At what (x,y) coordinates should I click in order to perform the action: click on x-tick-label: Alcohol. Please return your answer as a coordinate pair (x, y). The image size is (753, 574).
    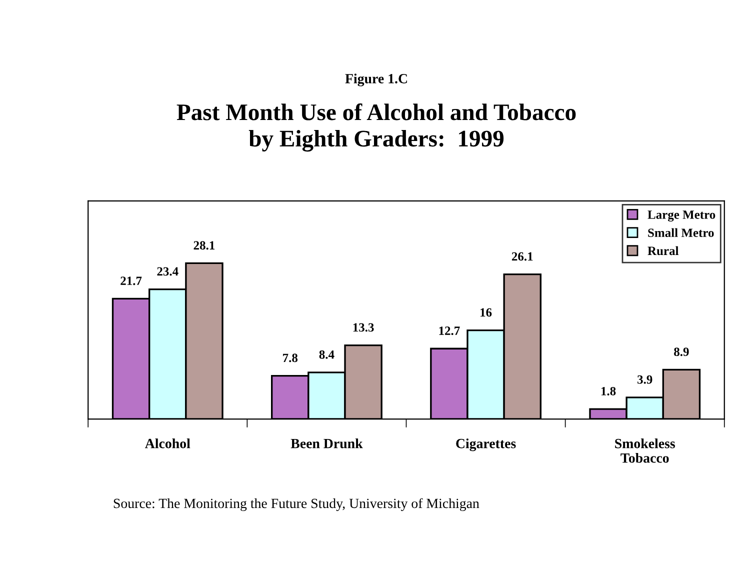
    Looking at the image, I should click on (167, 443).